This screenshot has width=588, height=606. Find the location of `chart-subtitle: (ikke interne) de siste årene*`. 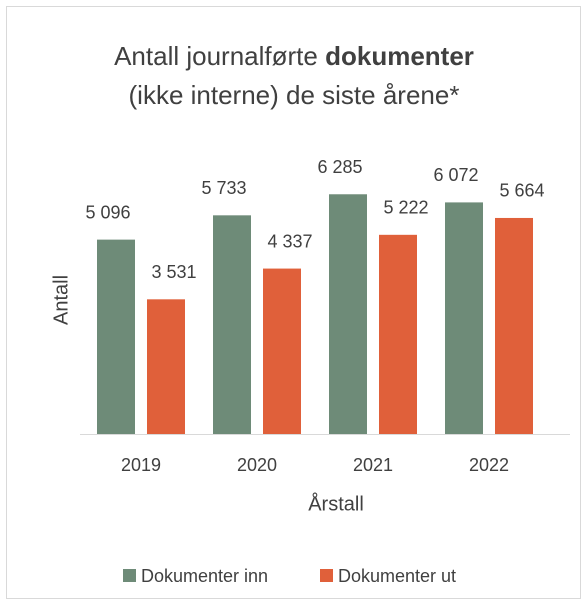

chart-subtitle: (ikke interne) de siste årene* is located at coordinates (294, 95).